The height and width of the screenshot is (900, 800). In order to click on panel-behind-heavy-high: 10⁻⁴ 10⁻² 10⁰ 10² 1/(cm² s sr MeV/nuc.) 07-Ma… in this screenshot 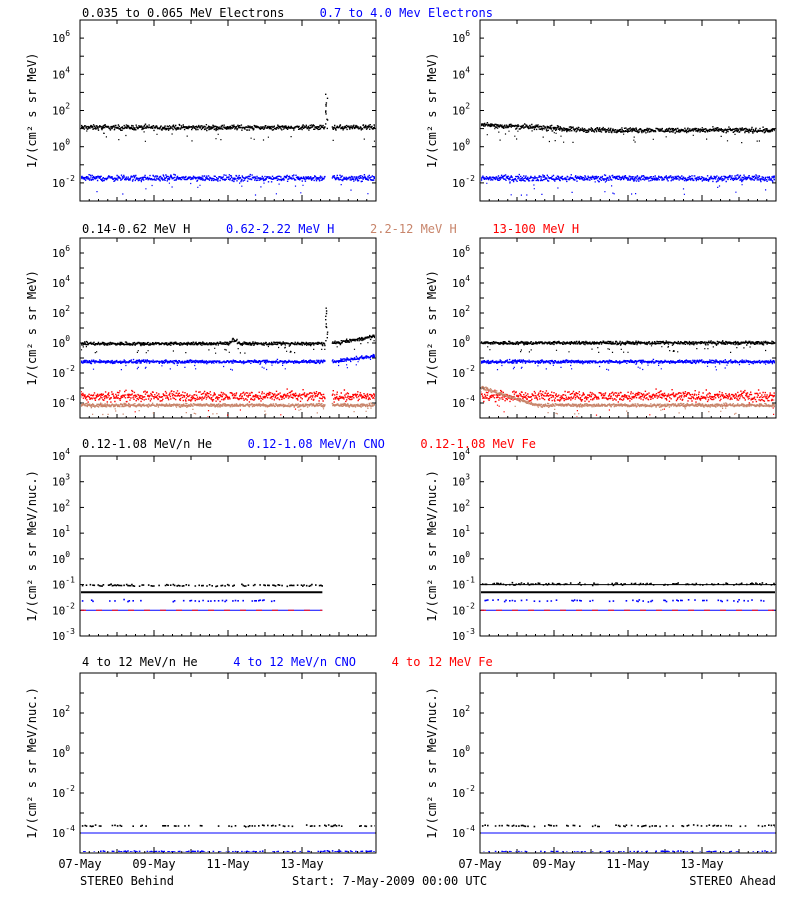, I will do `click(201, 771)`.